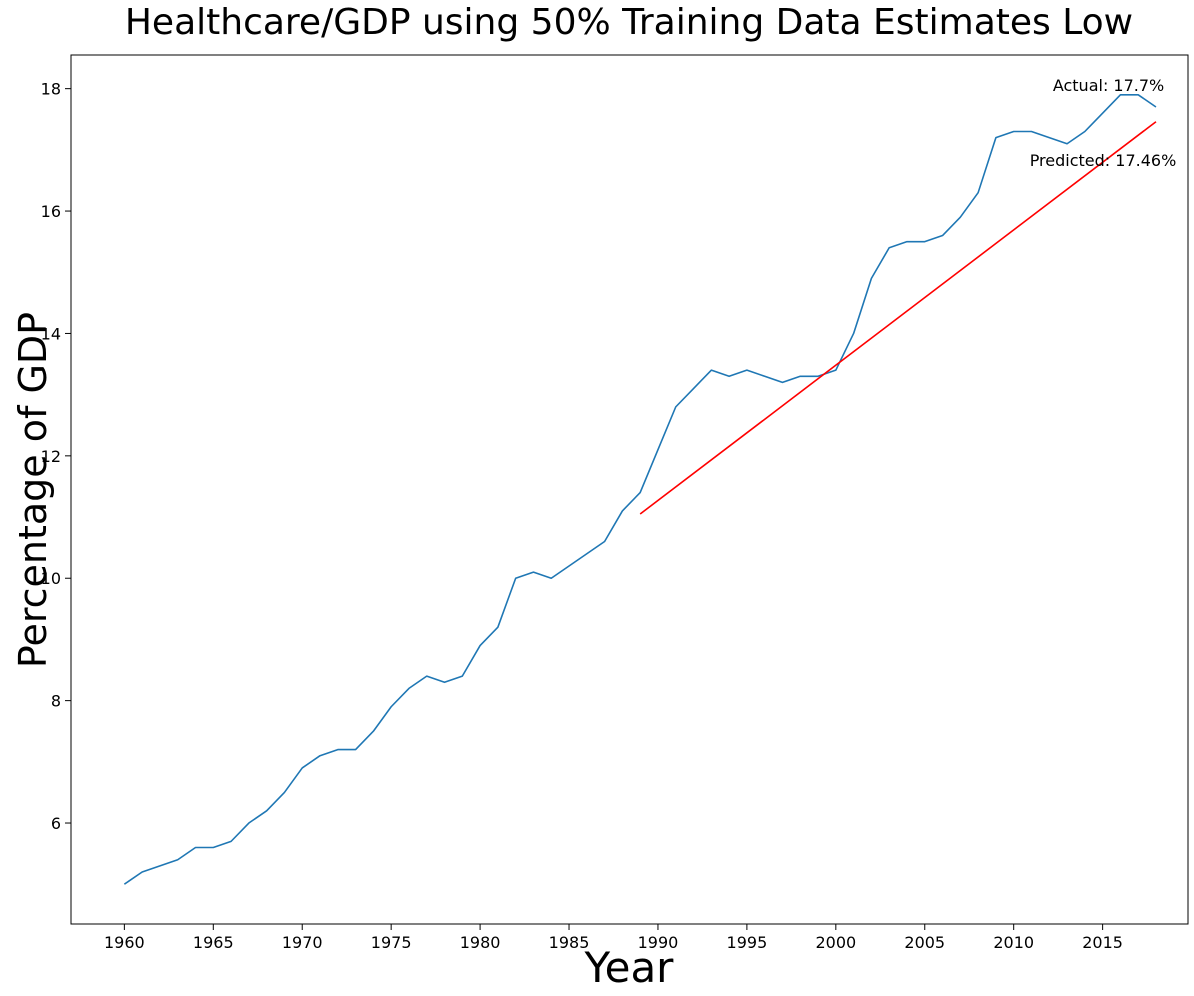 The image size is (1194, 996). Describe the element at coordinates (51, 456) in the screenshot. I see `y-tick-label: 12` at that location.